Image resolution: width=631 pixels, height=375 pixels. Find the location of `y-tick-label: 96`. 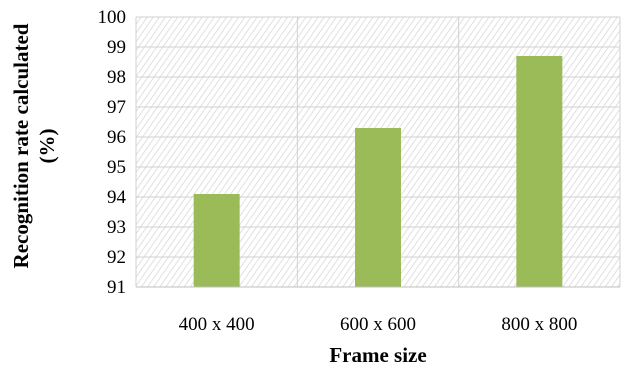

y-tick-label: 96 is located at coordinates (116, 137).